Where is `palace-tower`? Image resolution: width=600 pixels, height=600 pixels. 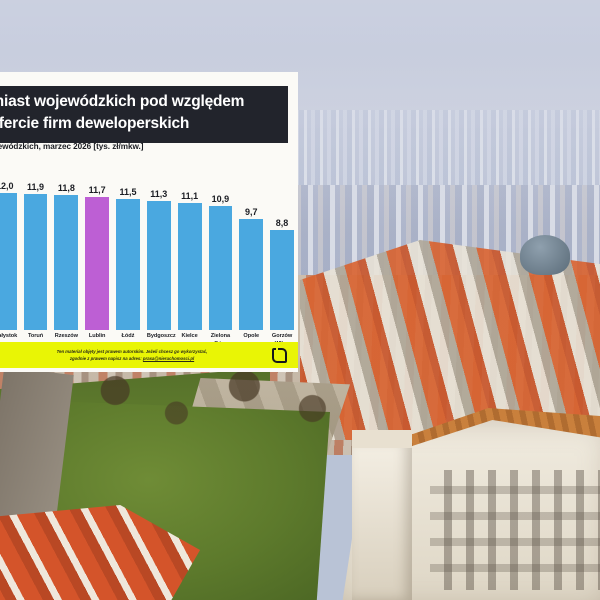
palace-tower is located at coordinates (382, 520).